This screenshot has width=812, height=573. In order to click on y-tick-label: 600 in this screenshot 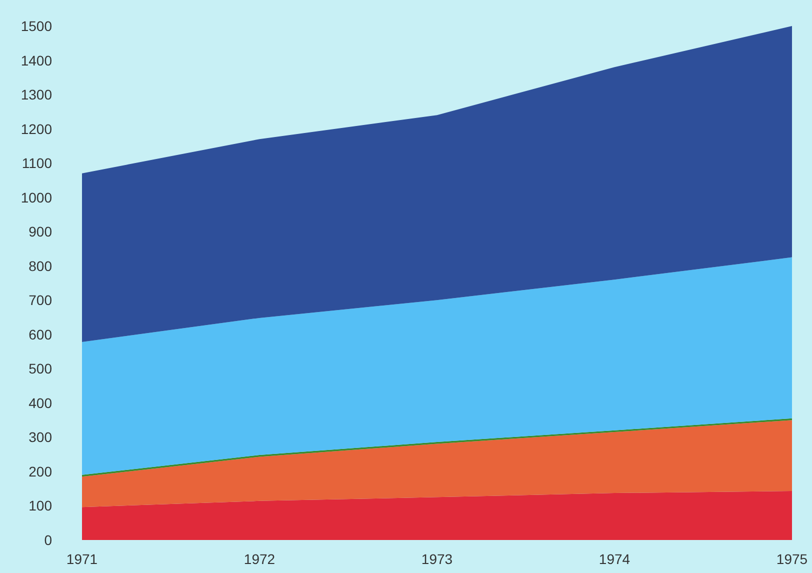, I will do `click(40, 334)`.